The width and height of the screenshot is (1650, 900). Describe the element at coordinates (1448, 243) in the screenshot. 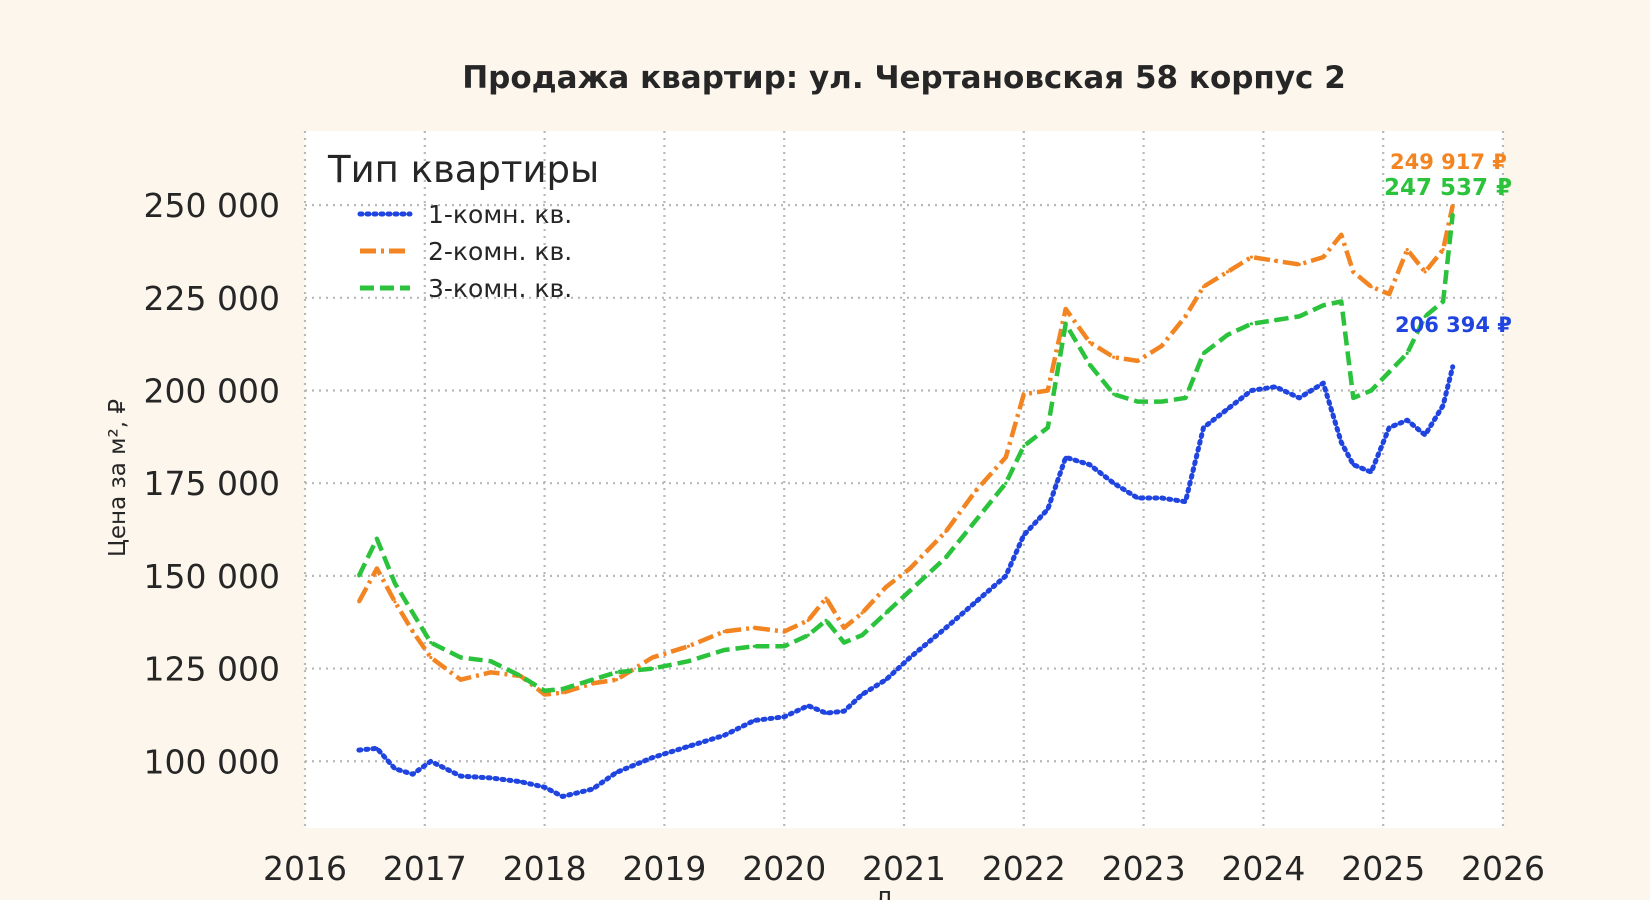

I see `end-labels: 206 394 ₽ 249 917 ₽ 247 537 ₽` at that location.